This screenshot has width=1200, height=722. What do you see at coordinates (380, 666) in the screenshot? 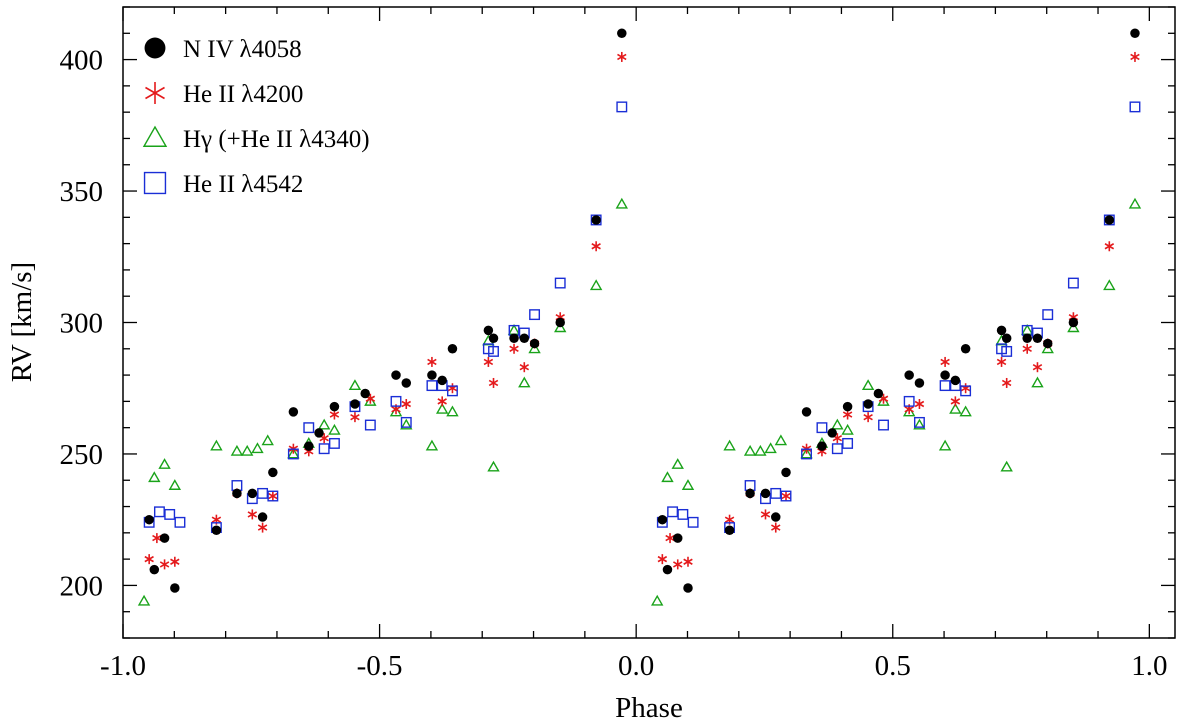
I see `x-tick-label: -0.5` at bounding box center [380, 666].